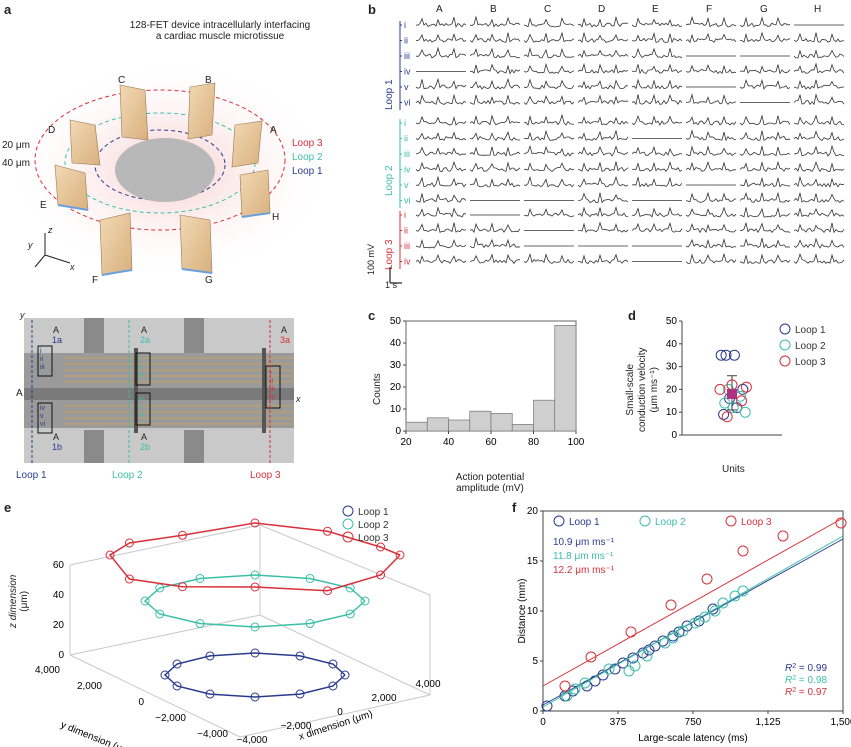  Describe the element at coordinates (170, 170) in the screenshot. I see `device-3d-illustration` at that location.